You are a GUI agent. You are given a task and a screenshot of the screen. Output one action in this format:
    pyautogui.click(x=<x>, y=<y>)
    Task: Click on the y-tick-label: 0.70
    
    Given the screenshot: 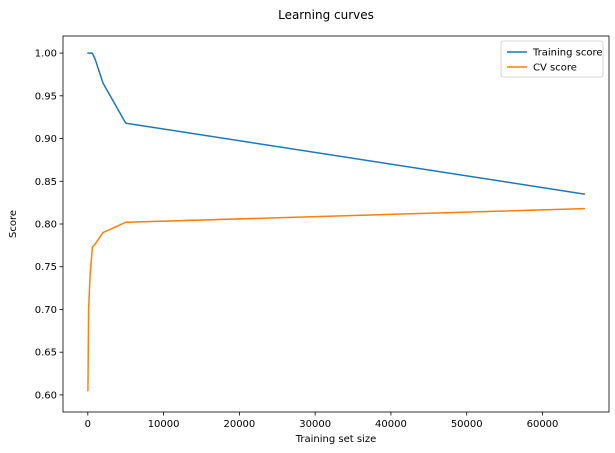 What is the action you would take?
    pyautogui.click(x=46, y=310)
    